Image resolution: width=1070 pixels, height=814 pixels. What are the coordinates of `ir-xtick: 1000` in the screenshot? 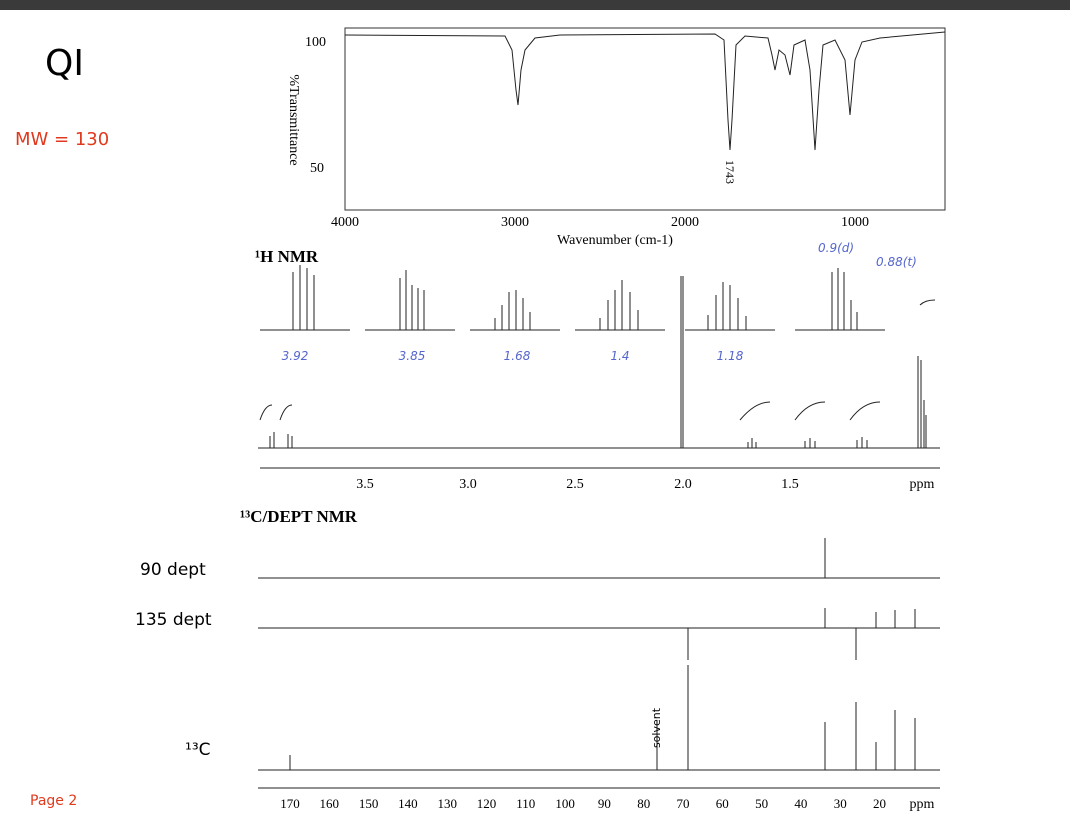 It's located at (855, 222).